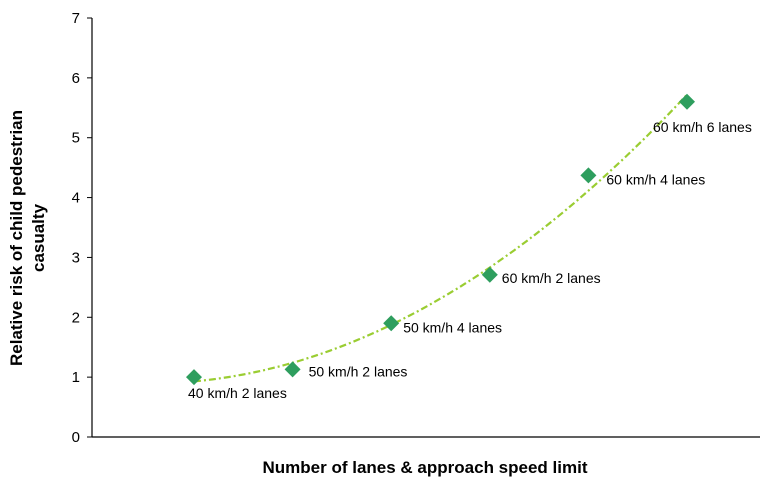  What do you see at coordinates (76, 257) in the screenshot?
I see `y-tick-label: 3` at bounding box center [76, 257].